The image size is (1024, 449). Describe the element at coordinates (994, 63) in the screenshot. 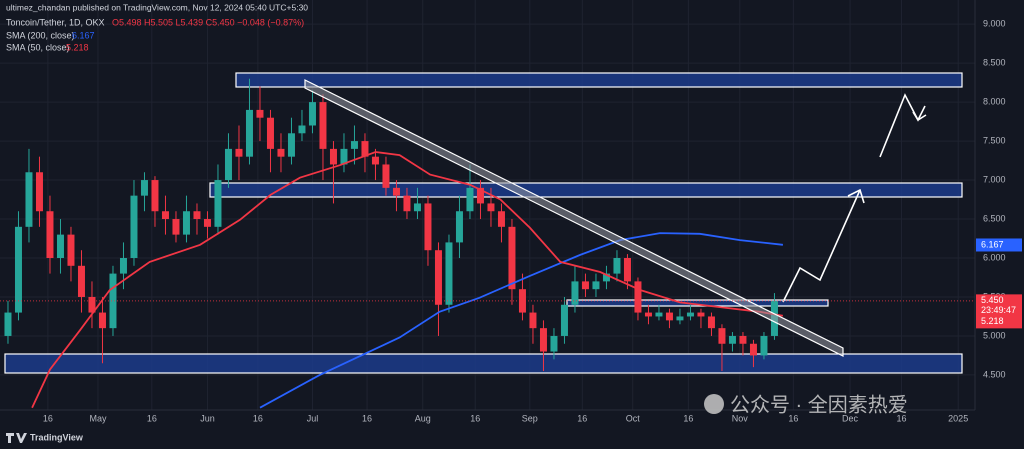

I see `y-tick-label: 8.500` at that location.